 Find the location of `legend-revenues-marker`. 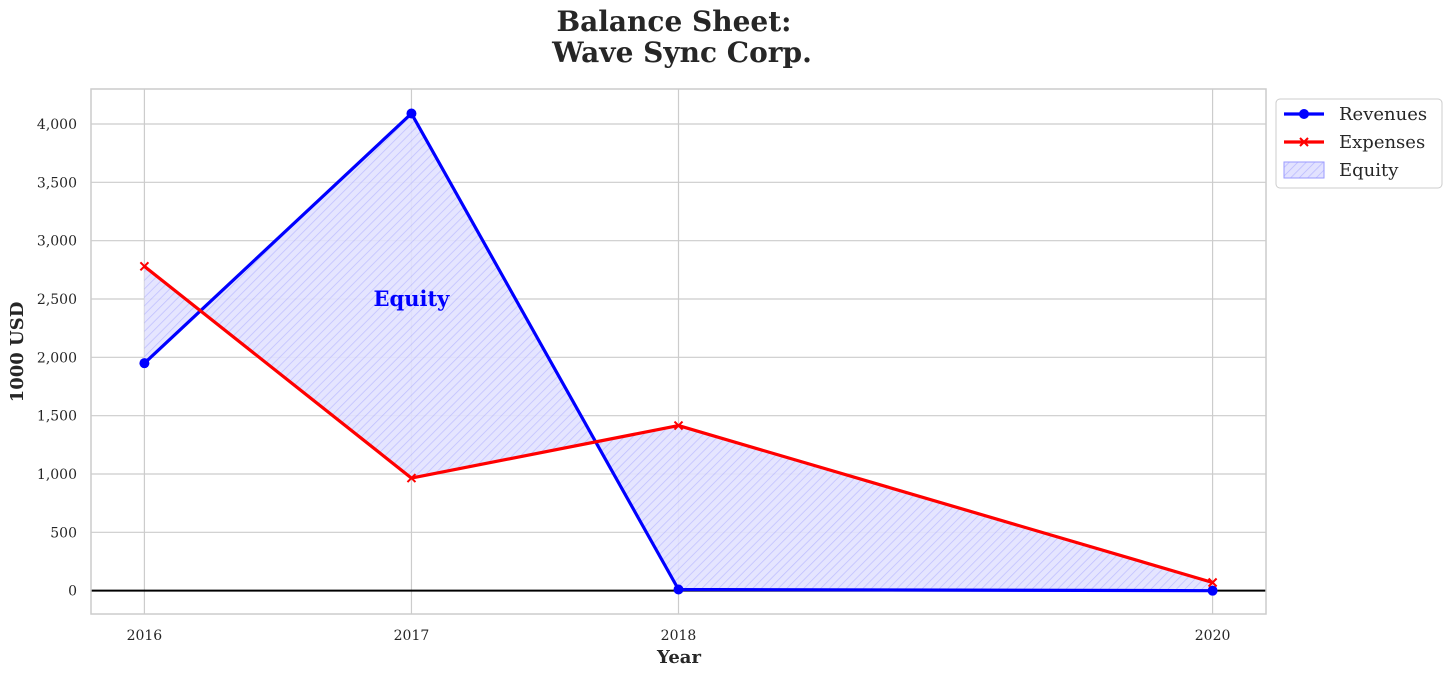

legend-revenues-marker is located at coordinates (1304, 114).